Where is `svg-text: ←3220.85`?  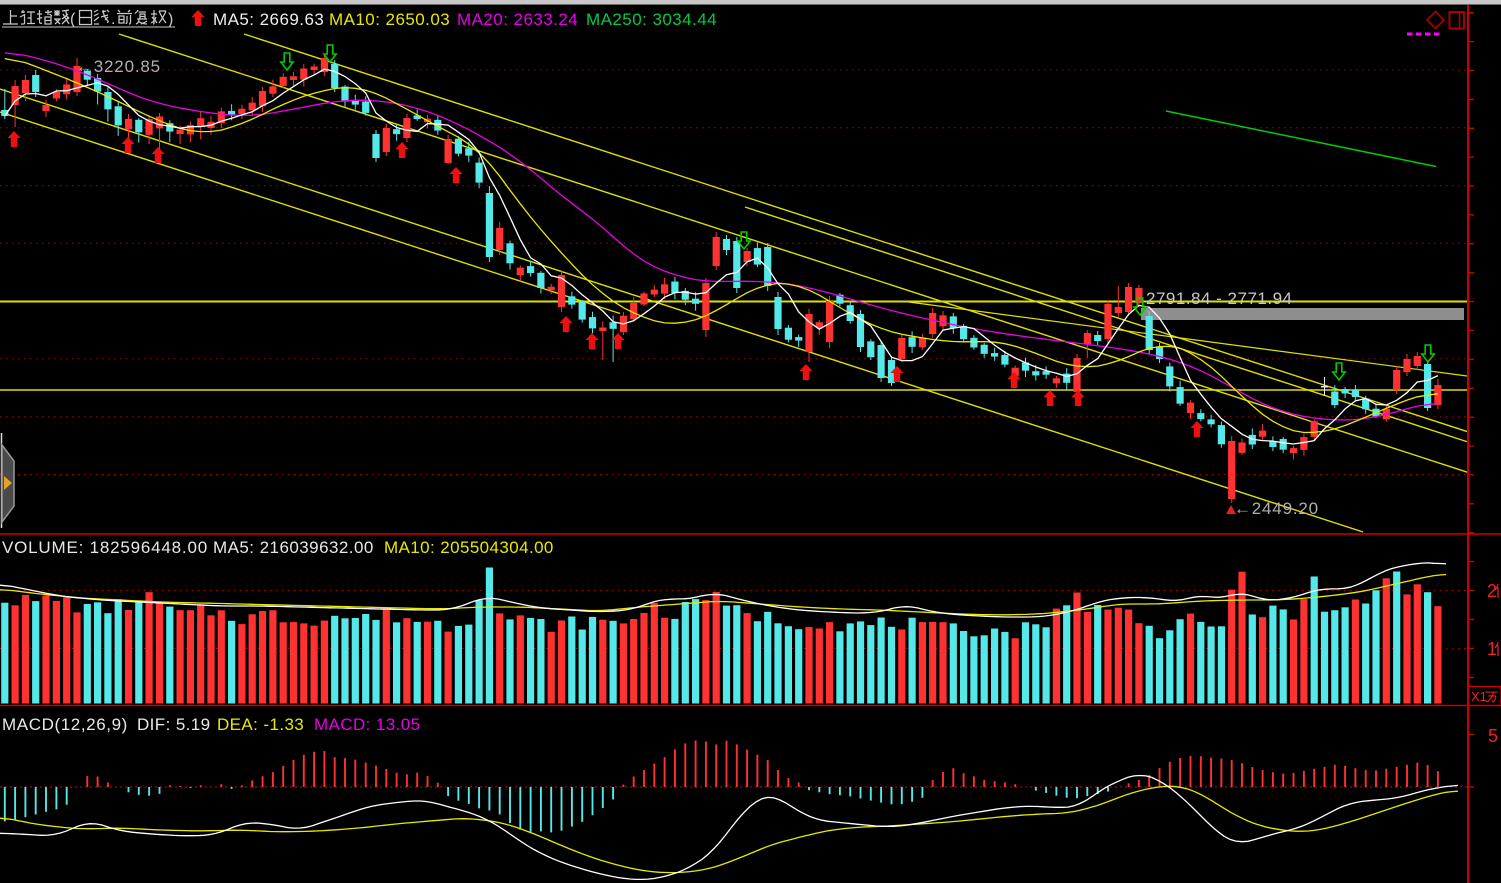
svg-text: ←3220.85 is located at coordinates (118, 66).